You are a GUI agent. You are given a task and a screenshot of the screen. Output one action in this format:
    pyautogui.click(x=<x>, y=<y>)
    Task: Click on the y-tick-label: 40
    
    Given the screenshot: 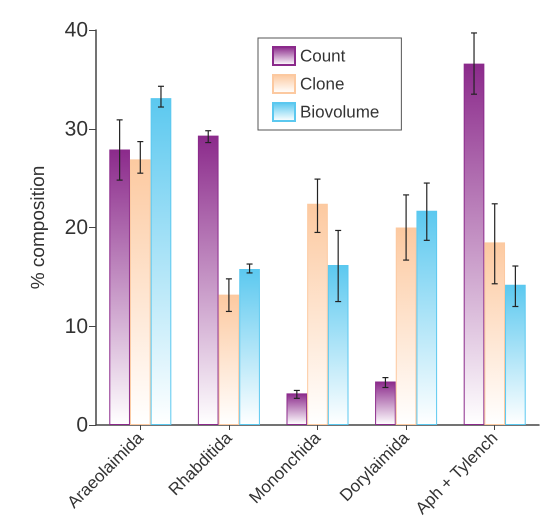 What is the action you would take?
    pyautogui.click(x=76, y=30)
    